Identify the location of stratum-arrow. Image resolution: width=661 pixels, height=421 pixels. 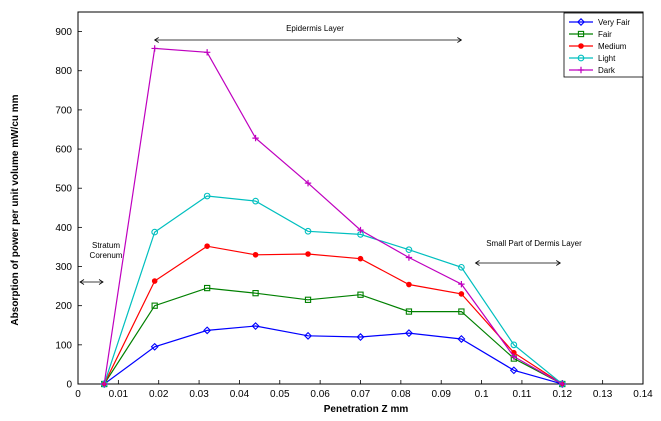
(91, 282).